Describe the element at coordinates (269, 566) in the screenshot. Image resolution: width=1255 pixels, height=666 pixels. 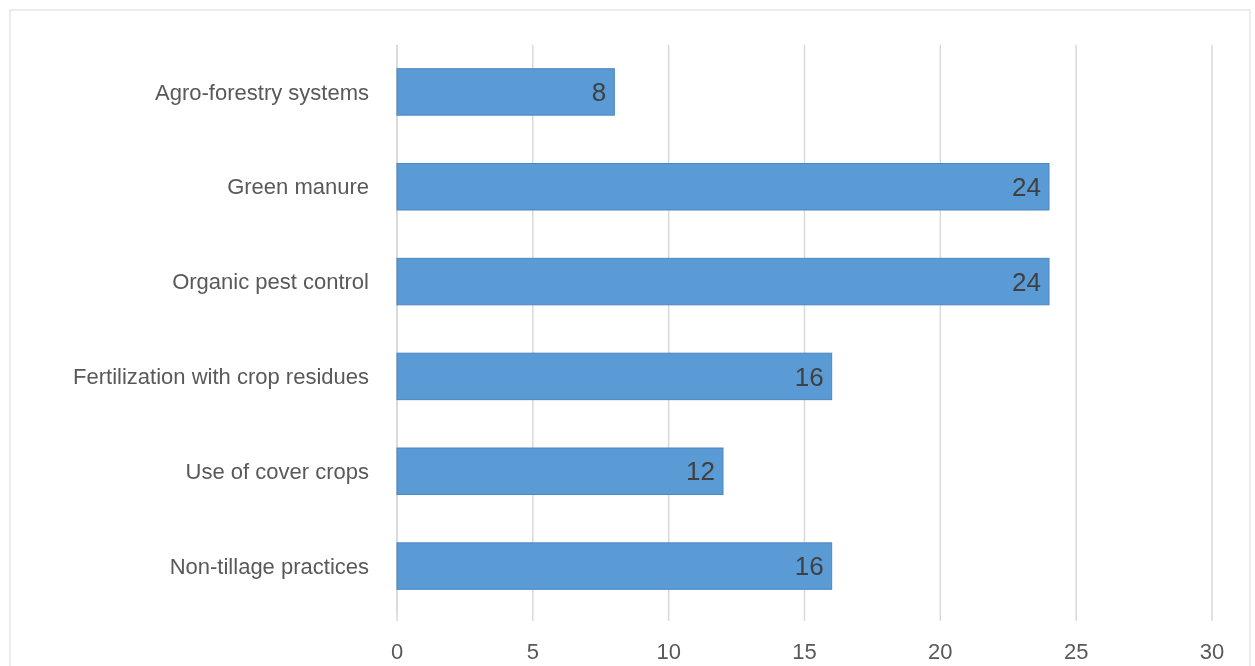
I see `y-tick-label: Non-tillage practices` at that location.